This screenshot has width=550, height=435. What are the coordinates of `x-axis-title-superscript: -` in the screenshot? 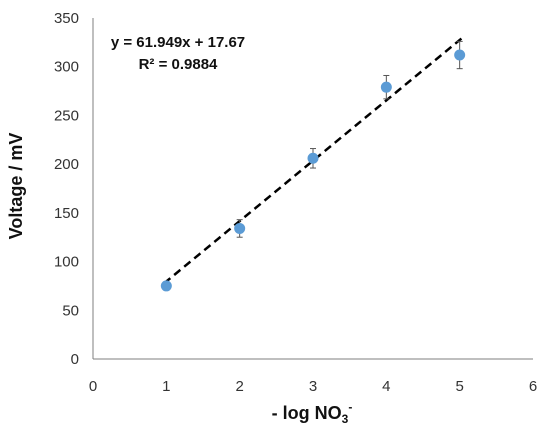 It's located at (350, 407).